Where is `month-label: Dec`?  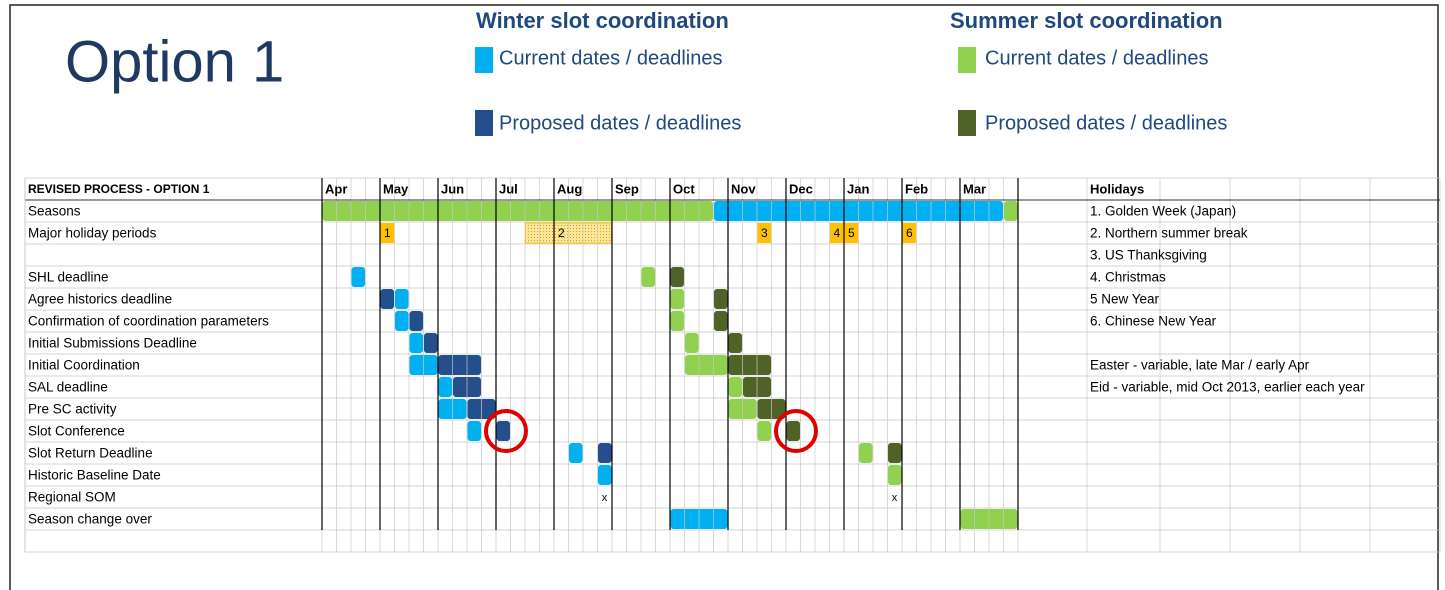 month-label: Dec is located at coordinates (801, 188).